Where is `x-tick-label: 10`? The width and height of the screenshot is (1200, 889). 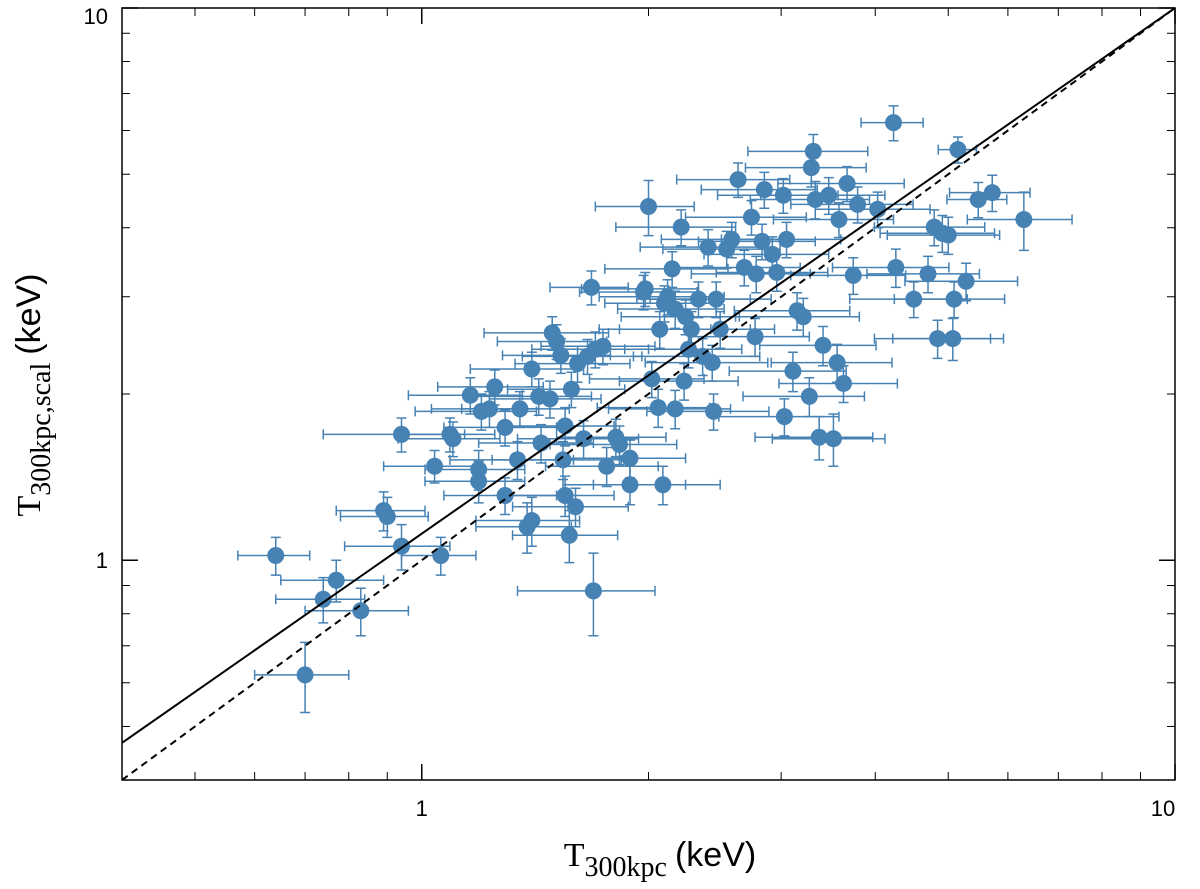
x-tick-label: 10 is located at coordinates (1163, 808).